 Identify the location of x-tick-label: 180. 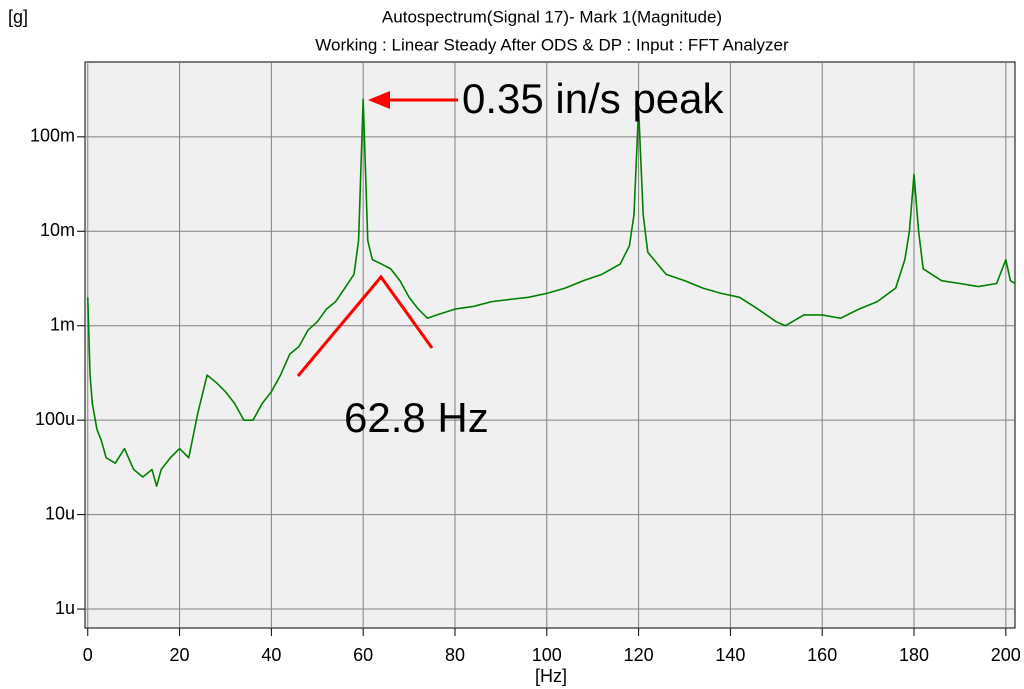
(914, 655).